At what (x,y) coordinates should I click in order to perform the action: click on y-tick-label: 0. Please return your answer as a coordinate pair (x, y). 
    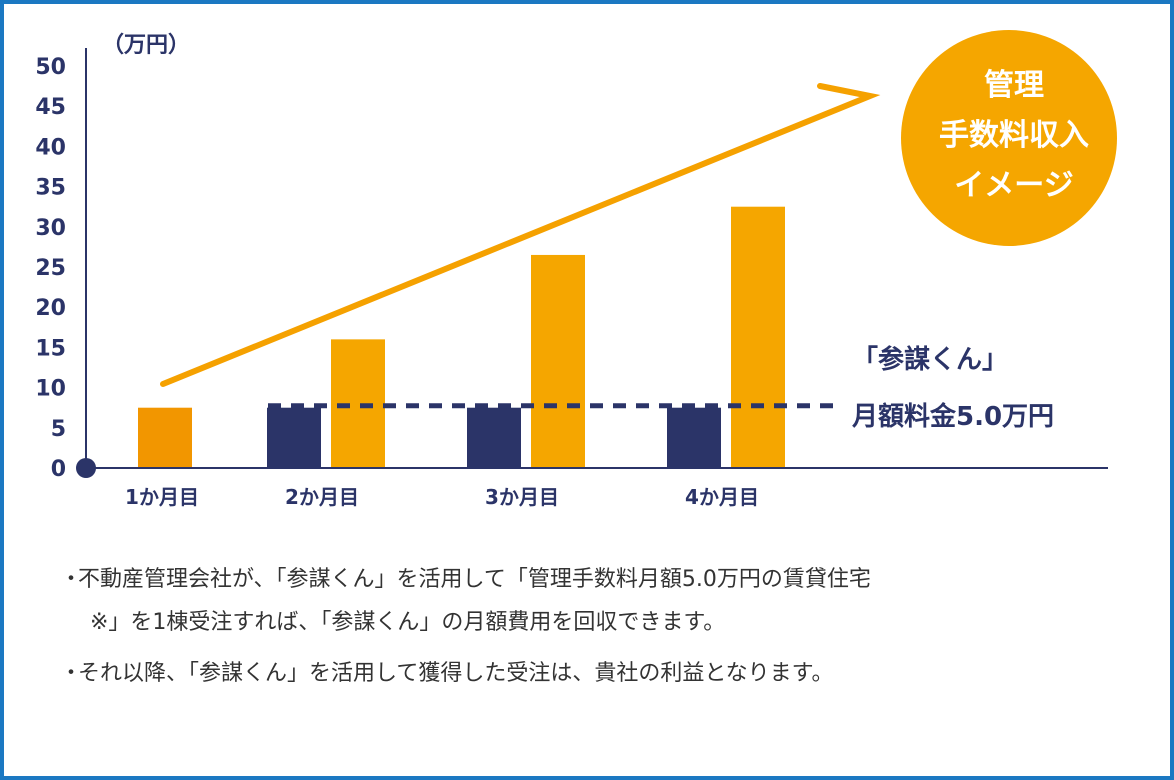
    Looking at the image, I should click on (58, 469).